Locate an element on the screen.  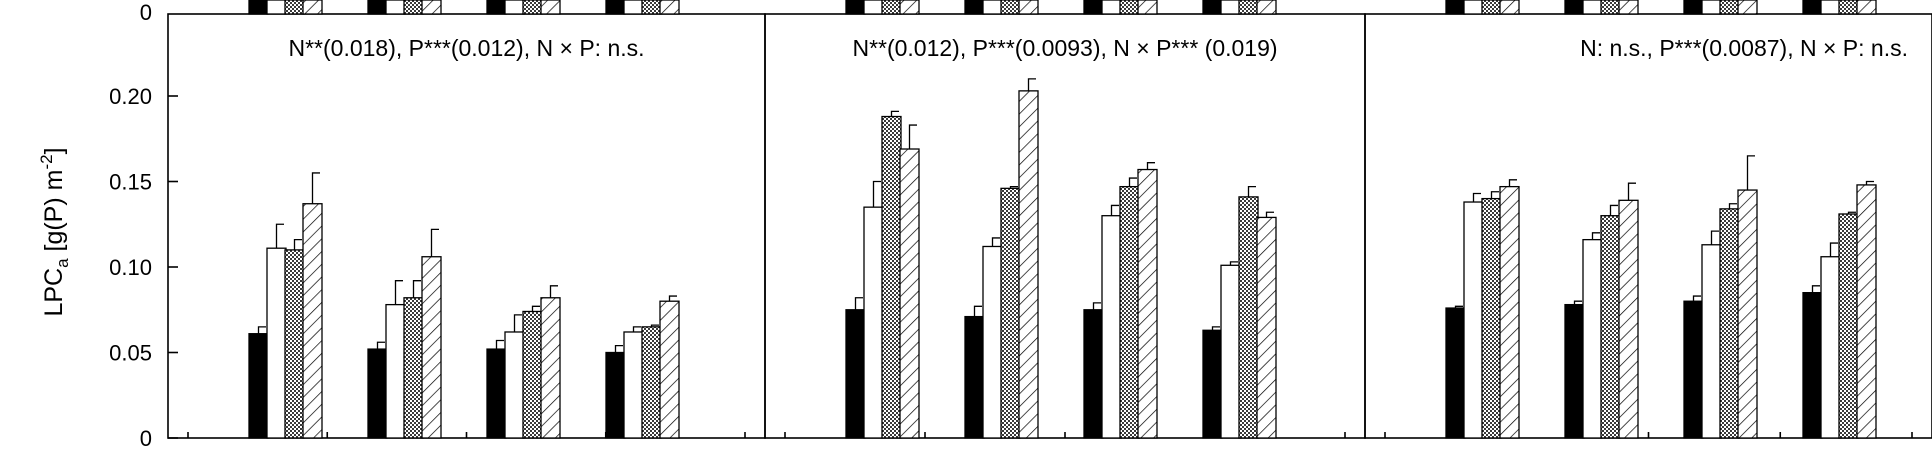
y-axis-tick-label: 0.05 is located at coordinates (130, 353).